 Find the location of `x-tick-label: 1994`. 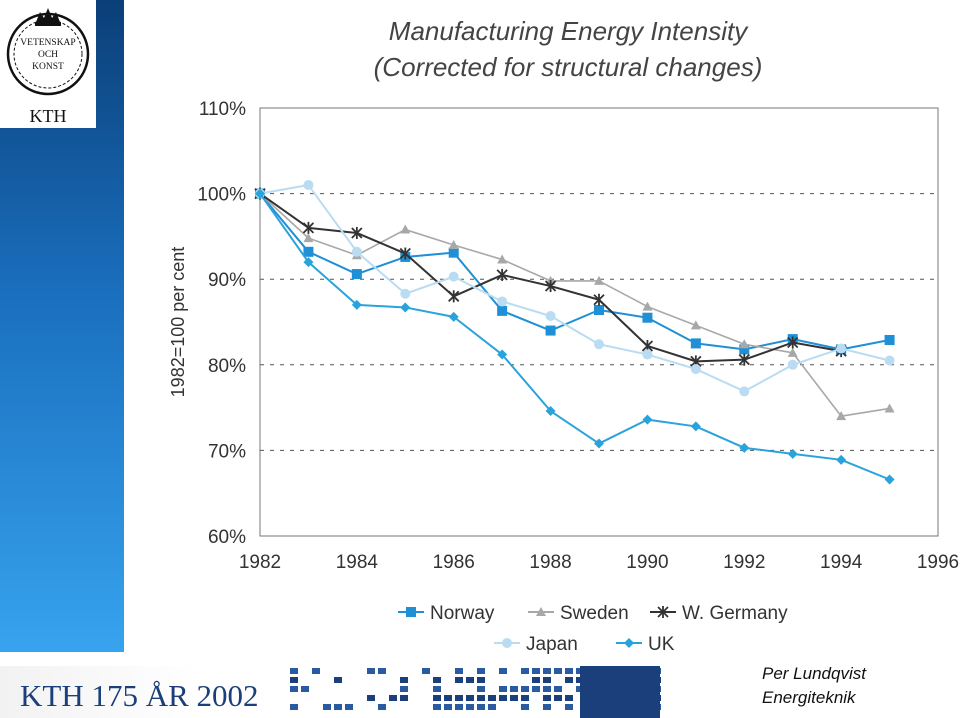

x-tick-label: 1994 is located at coordinates (841, 562).